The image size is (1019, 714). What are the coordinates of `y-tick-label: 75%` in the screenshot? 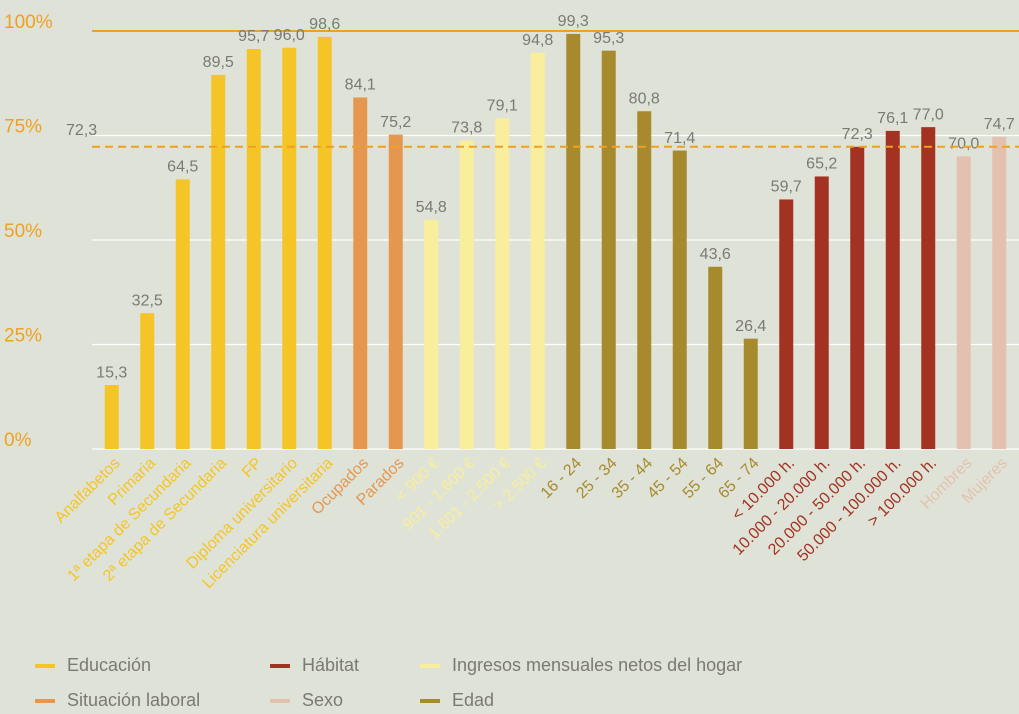 It's located at (23, 127).